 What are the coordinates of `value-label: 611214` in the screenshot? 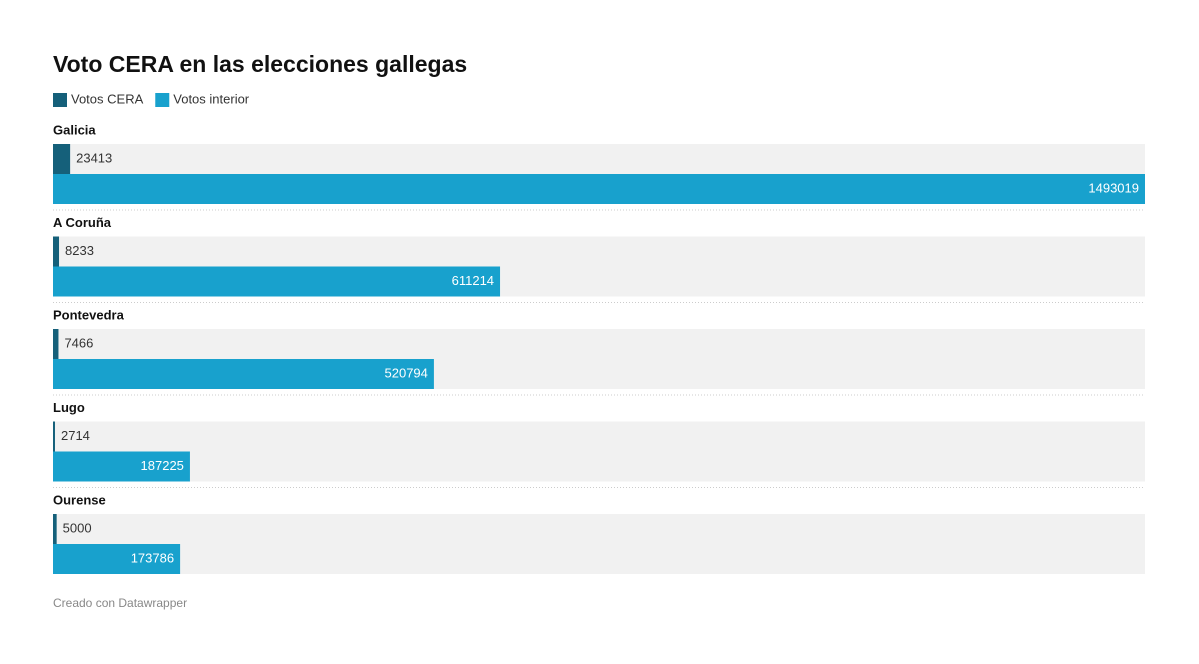 It's located at (473, 280).